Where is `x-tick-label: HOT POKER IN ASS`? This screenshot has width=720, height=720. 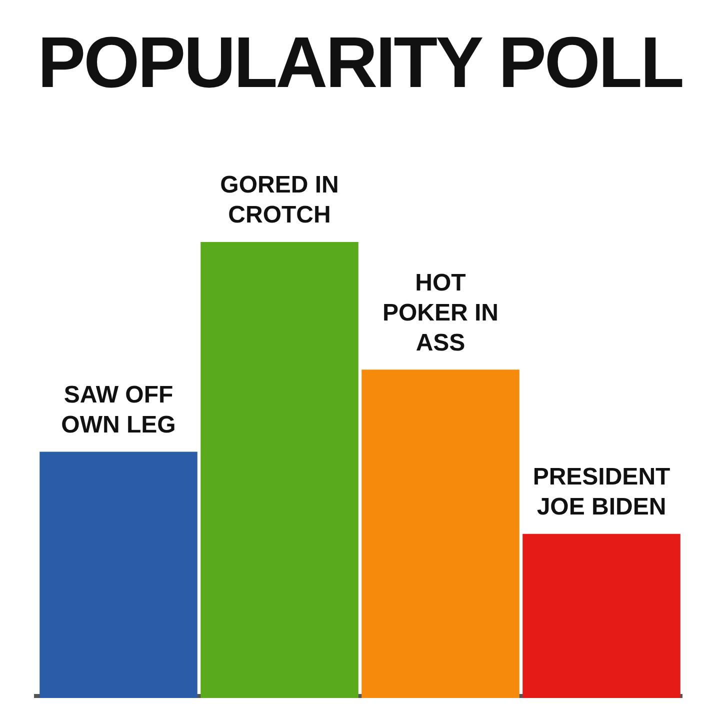
x-tick-label: HOT POKER IN ASS is located at coordinates (440, 312).